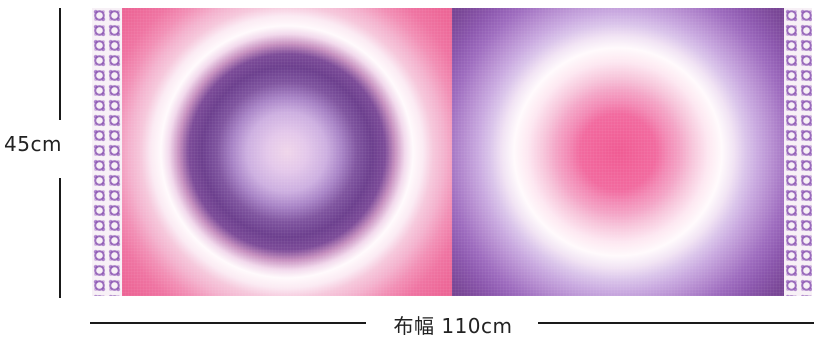  I want to click on height-label: 45cm, so click(33, 144).